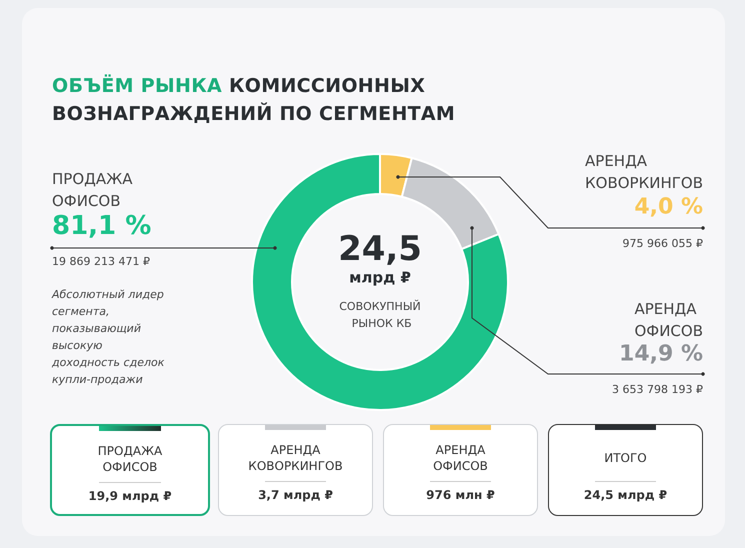 The width and height of the screenshot is (745, 548). What do you see at coordinates (663, 243) in the screenshot?
I see `text: 975 966 055 ₽` at bounding box center [663, 243].